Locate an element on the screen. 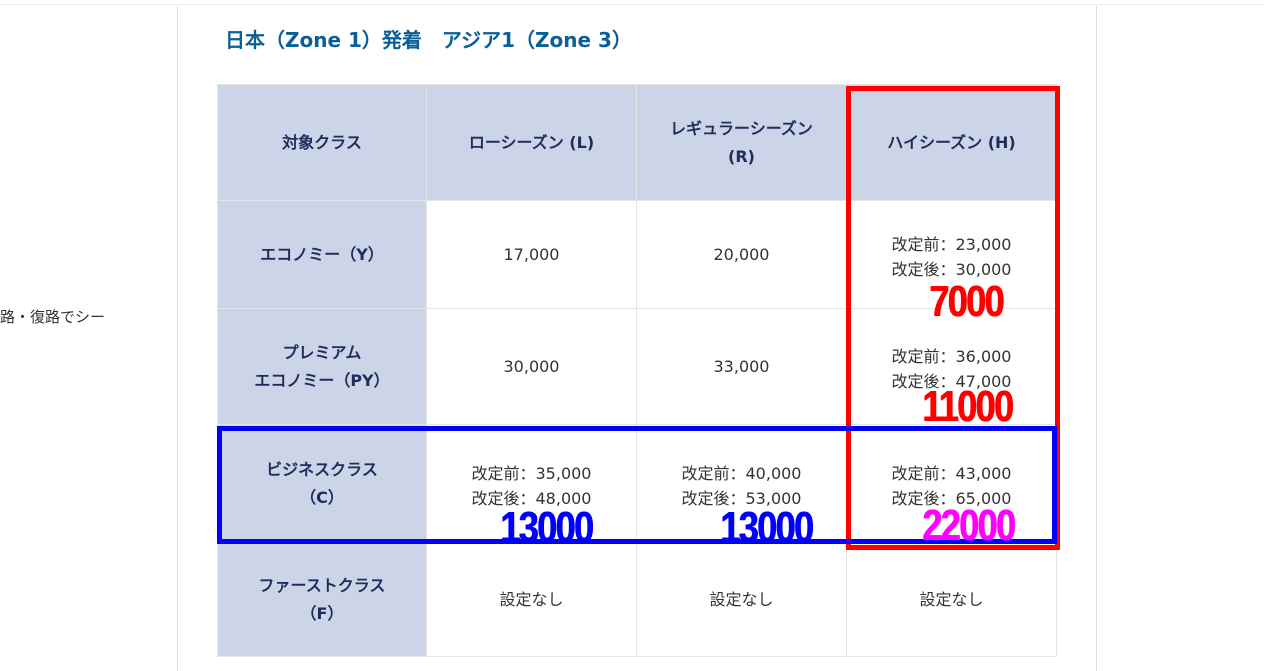  fare-before: 改定前：40,000 is located at coordinates (741, 473).